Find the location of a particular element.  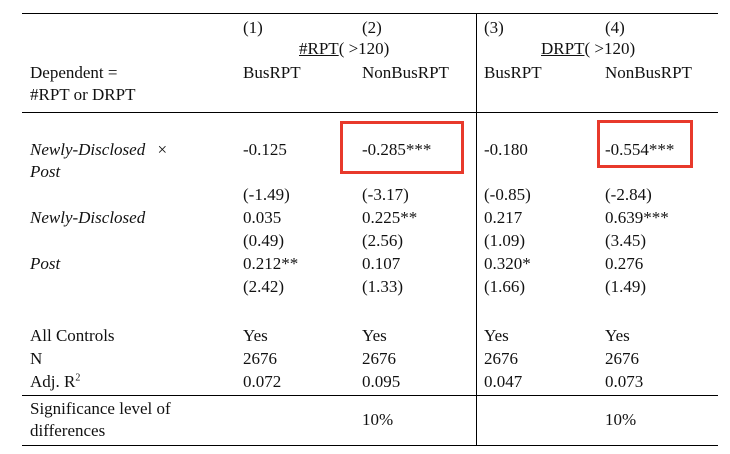

row2-tstat-1: (0.49) is located at coordinates (264, 240).